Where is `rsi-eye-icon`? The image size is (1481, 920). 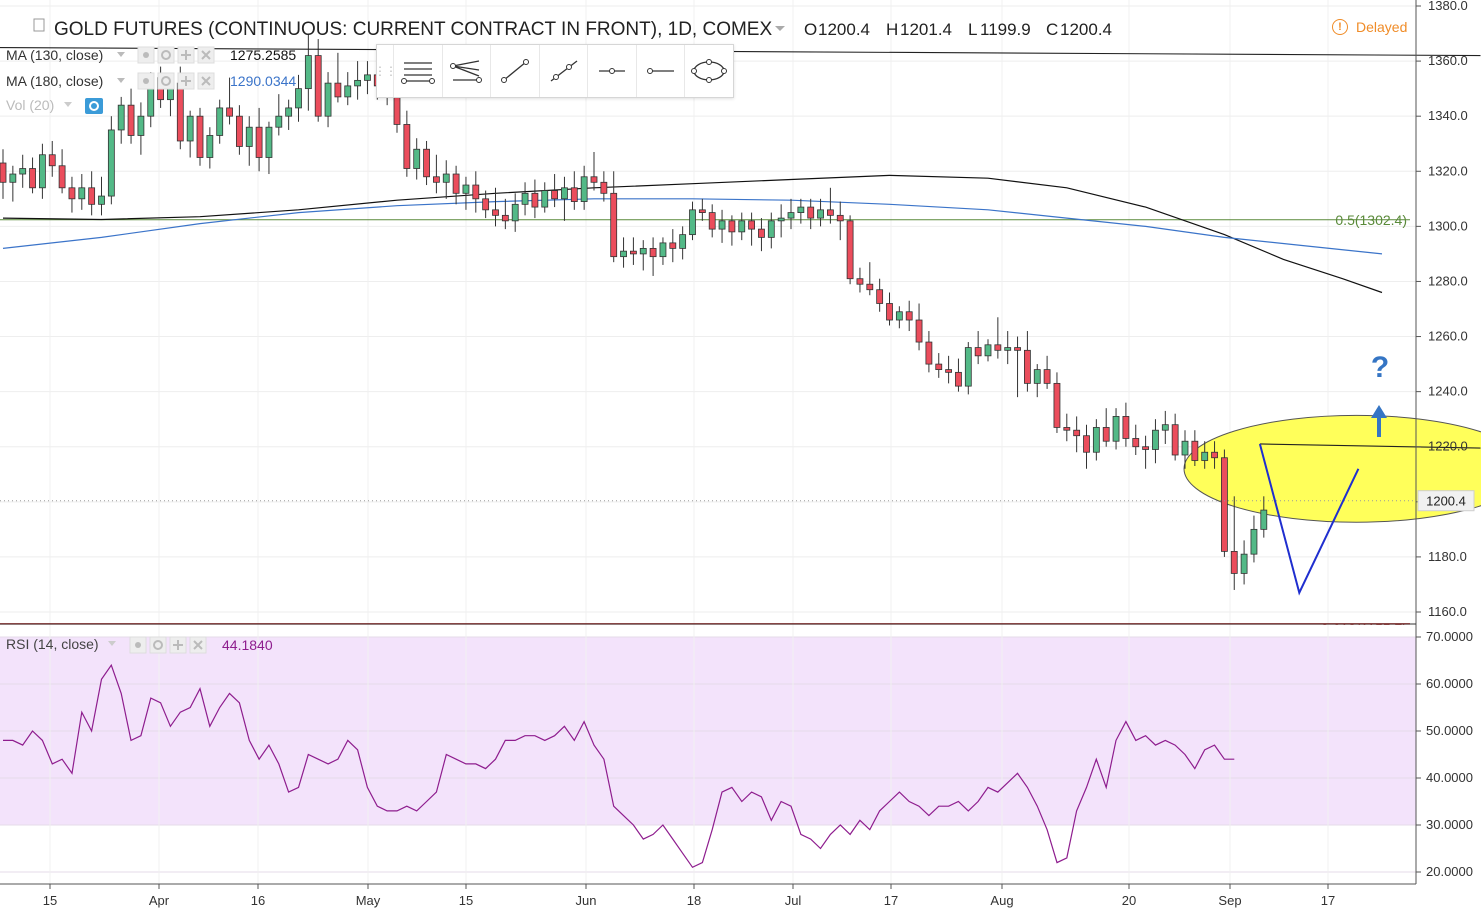 rsi-eye-icon is located at coordinates (138, 645).